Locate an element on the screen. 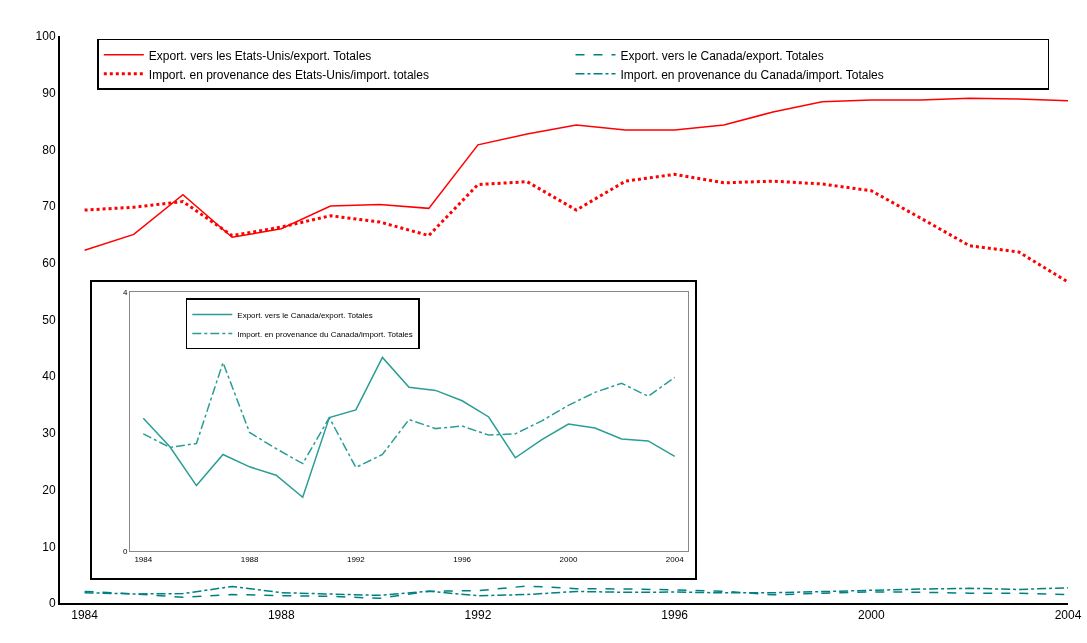 The height and width of the screenshot is (643, 1087). y-tick-label: 90 is located at coordinates (49, 92).